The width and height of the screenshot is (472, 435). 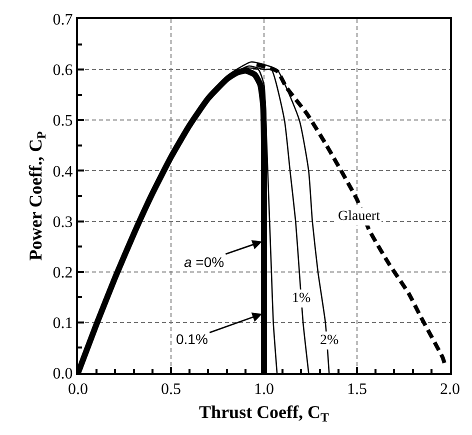 What do you see at coordinates (62, 323) in the screenshot?
I see `y-tick-label: 0.1` at bounding box center [62, 323].